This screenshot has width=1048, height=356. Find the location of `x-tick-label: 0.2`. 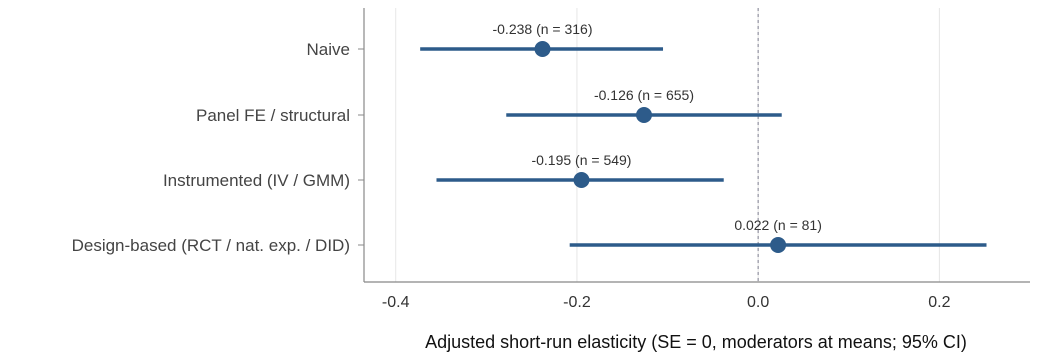

x-tick-label: 0.2 is located at coordinates (939, 302).